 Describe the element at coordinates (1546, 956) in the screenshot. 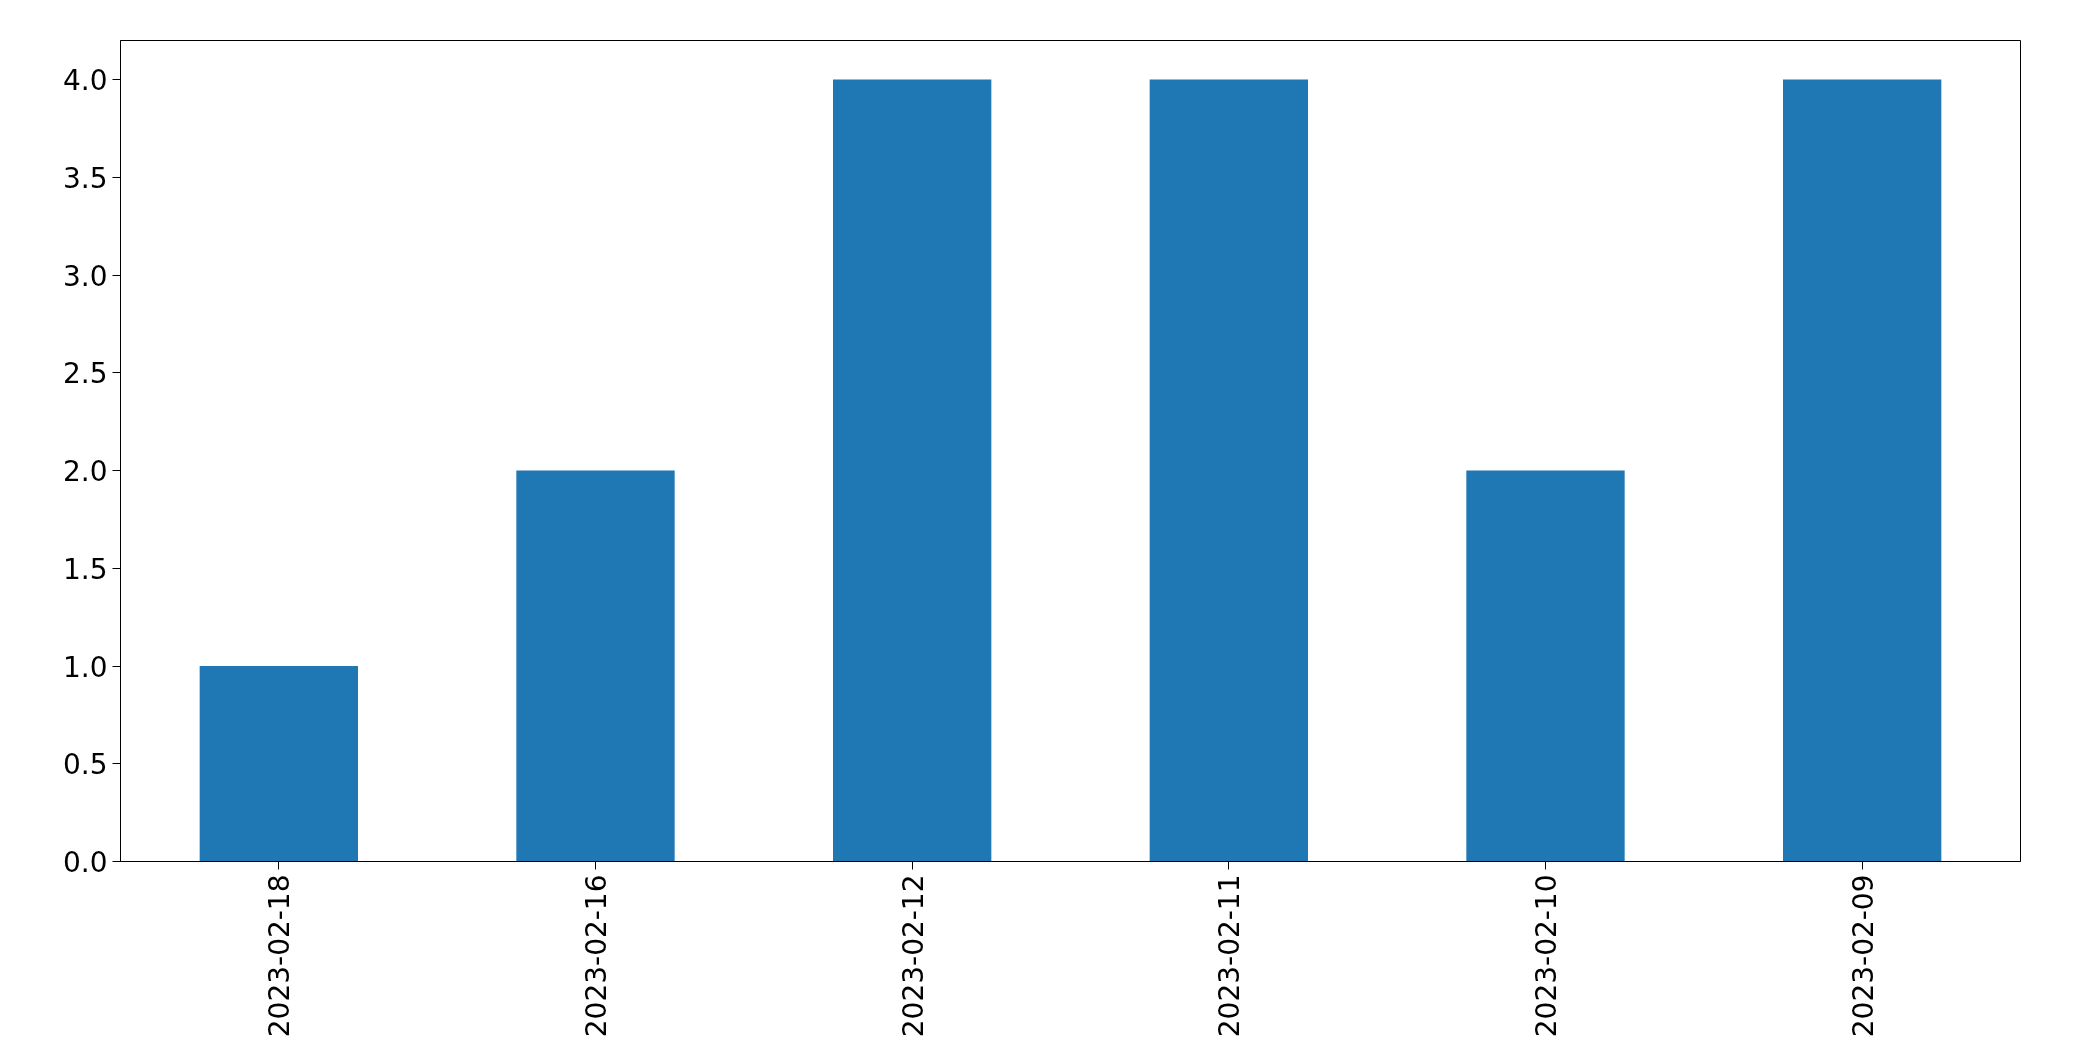

I see `x-tick-label: 2023-02-10` at that location.